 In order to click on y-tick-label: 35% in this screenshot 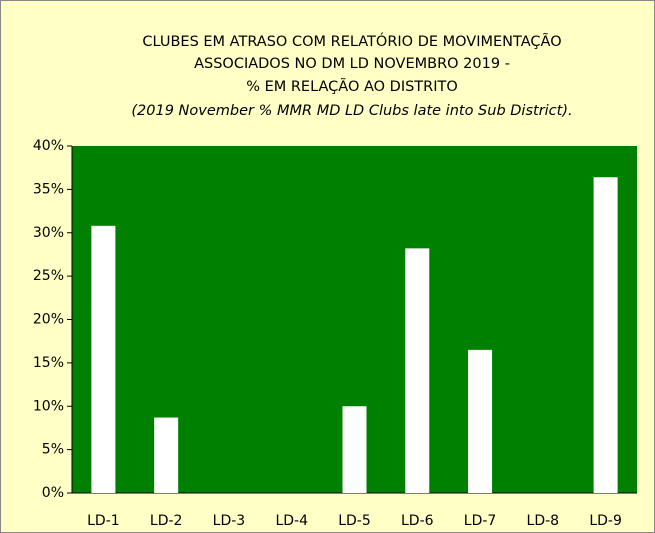, I will do `click(48, 189)`.